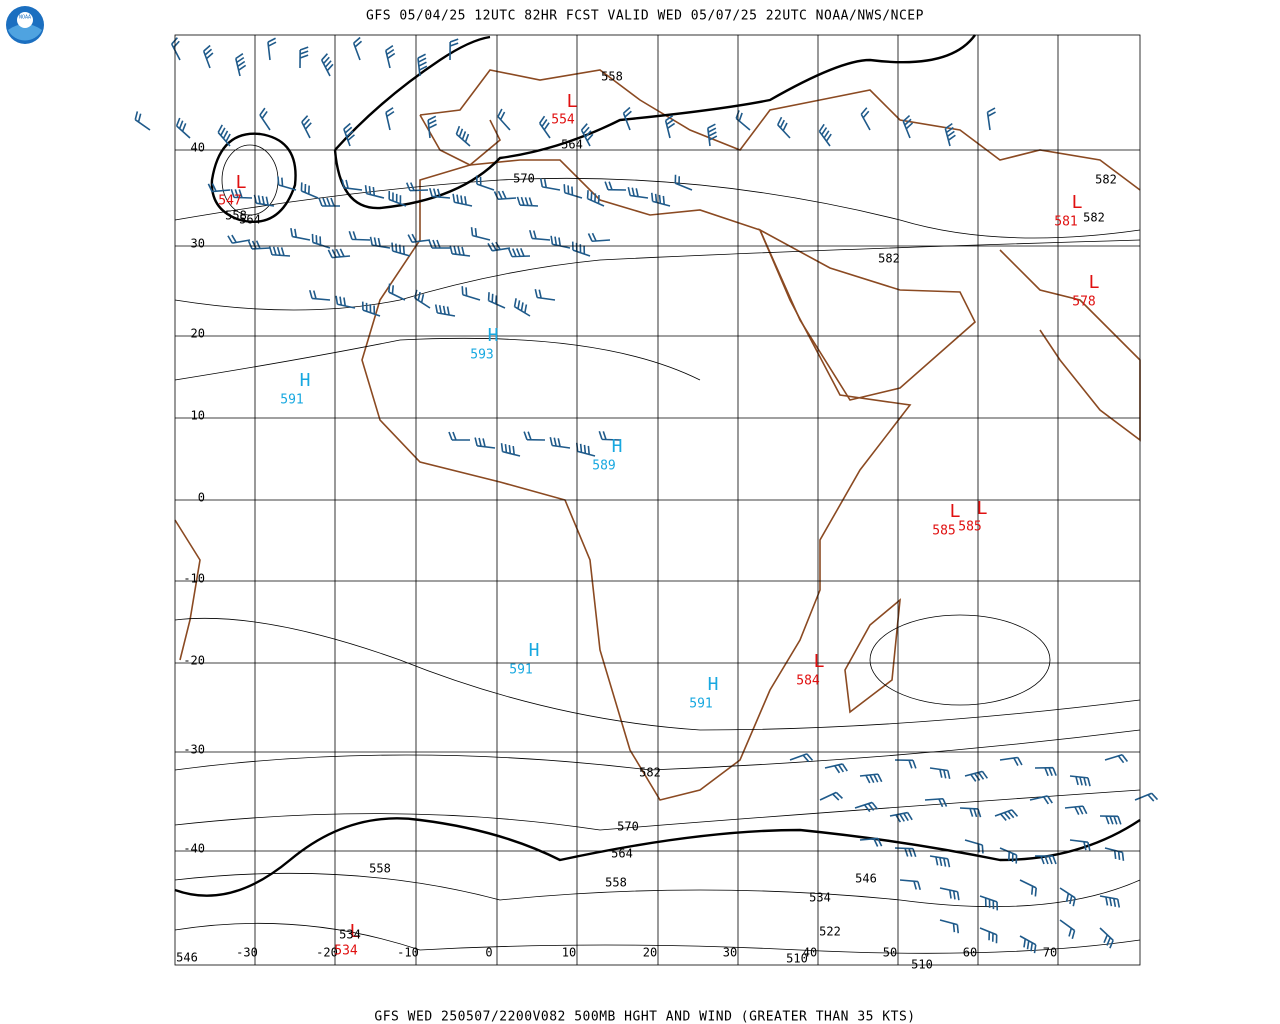  What do you see at coordinates (569, 953) in the screenshot?
I see `lon-label: 10` at bounding box center [569, 953].